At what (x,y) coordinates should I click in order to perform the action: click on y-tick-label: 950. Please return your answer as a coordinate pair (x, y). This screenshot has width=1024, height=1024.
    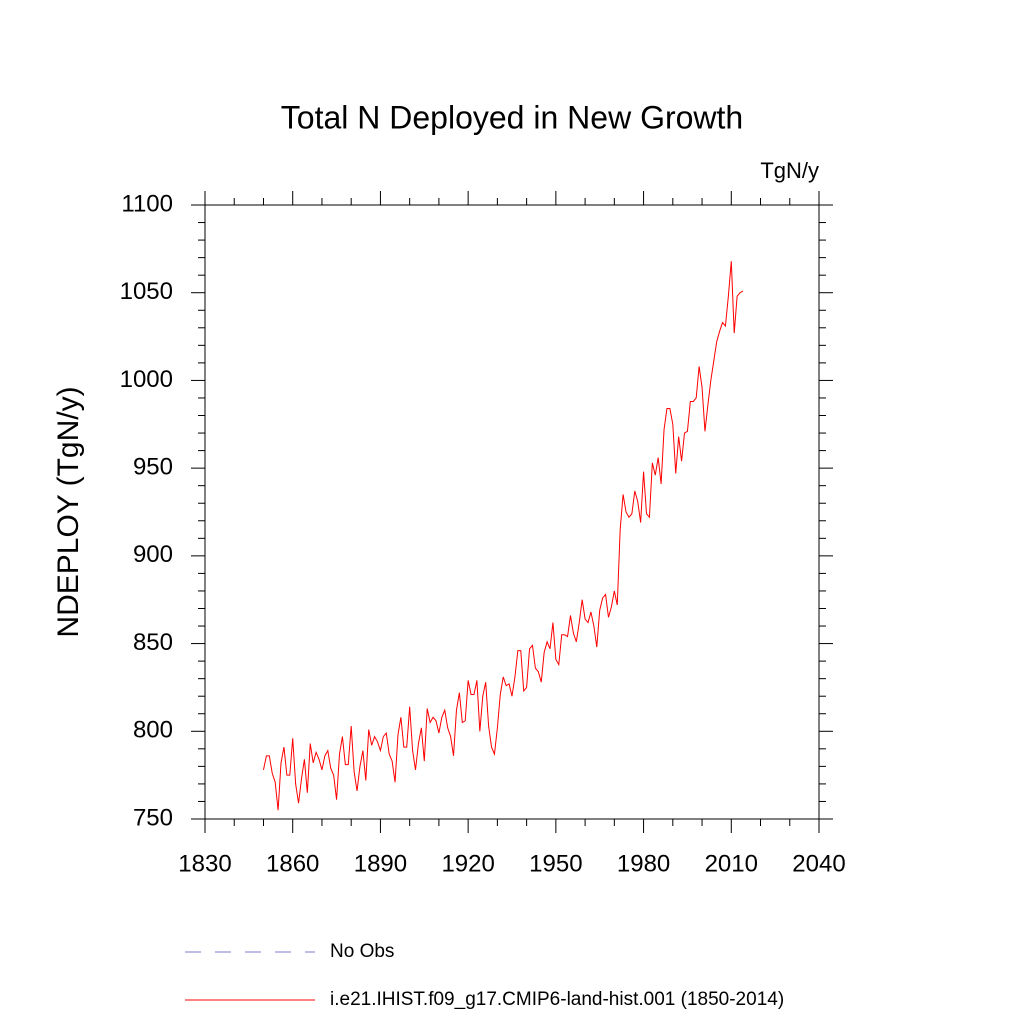
    Looking at the image, I should click on (153, 466).